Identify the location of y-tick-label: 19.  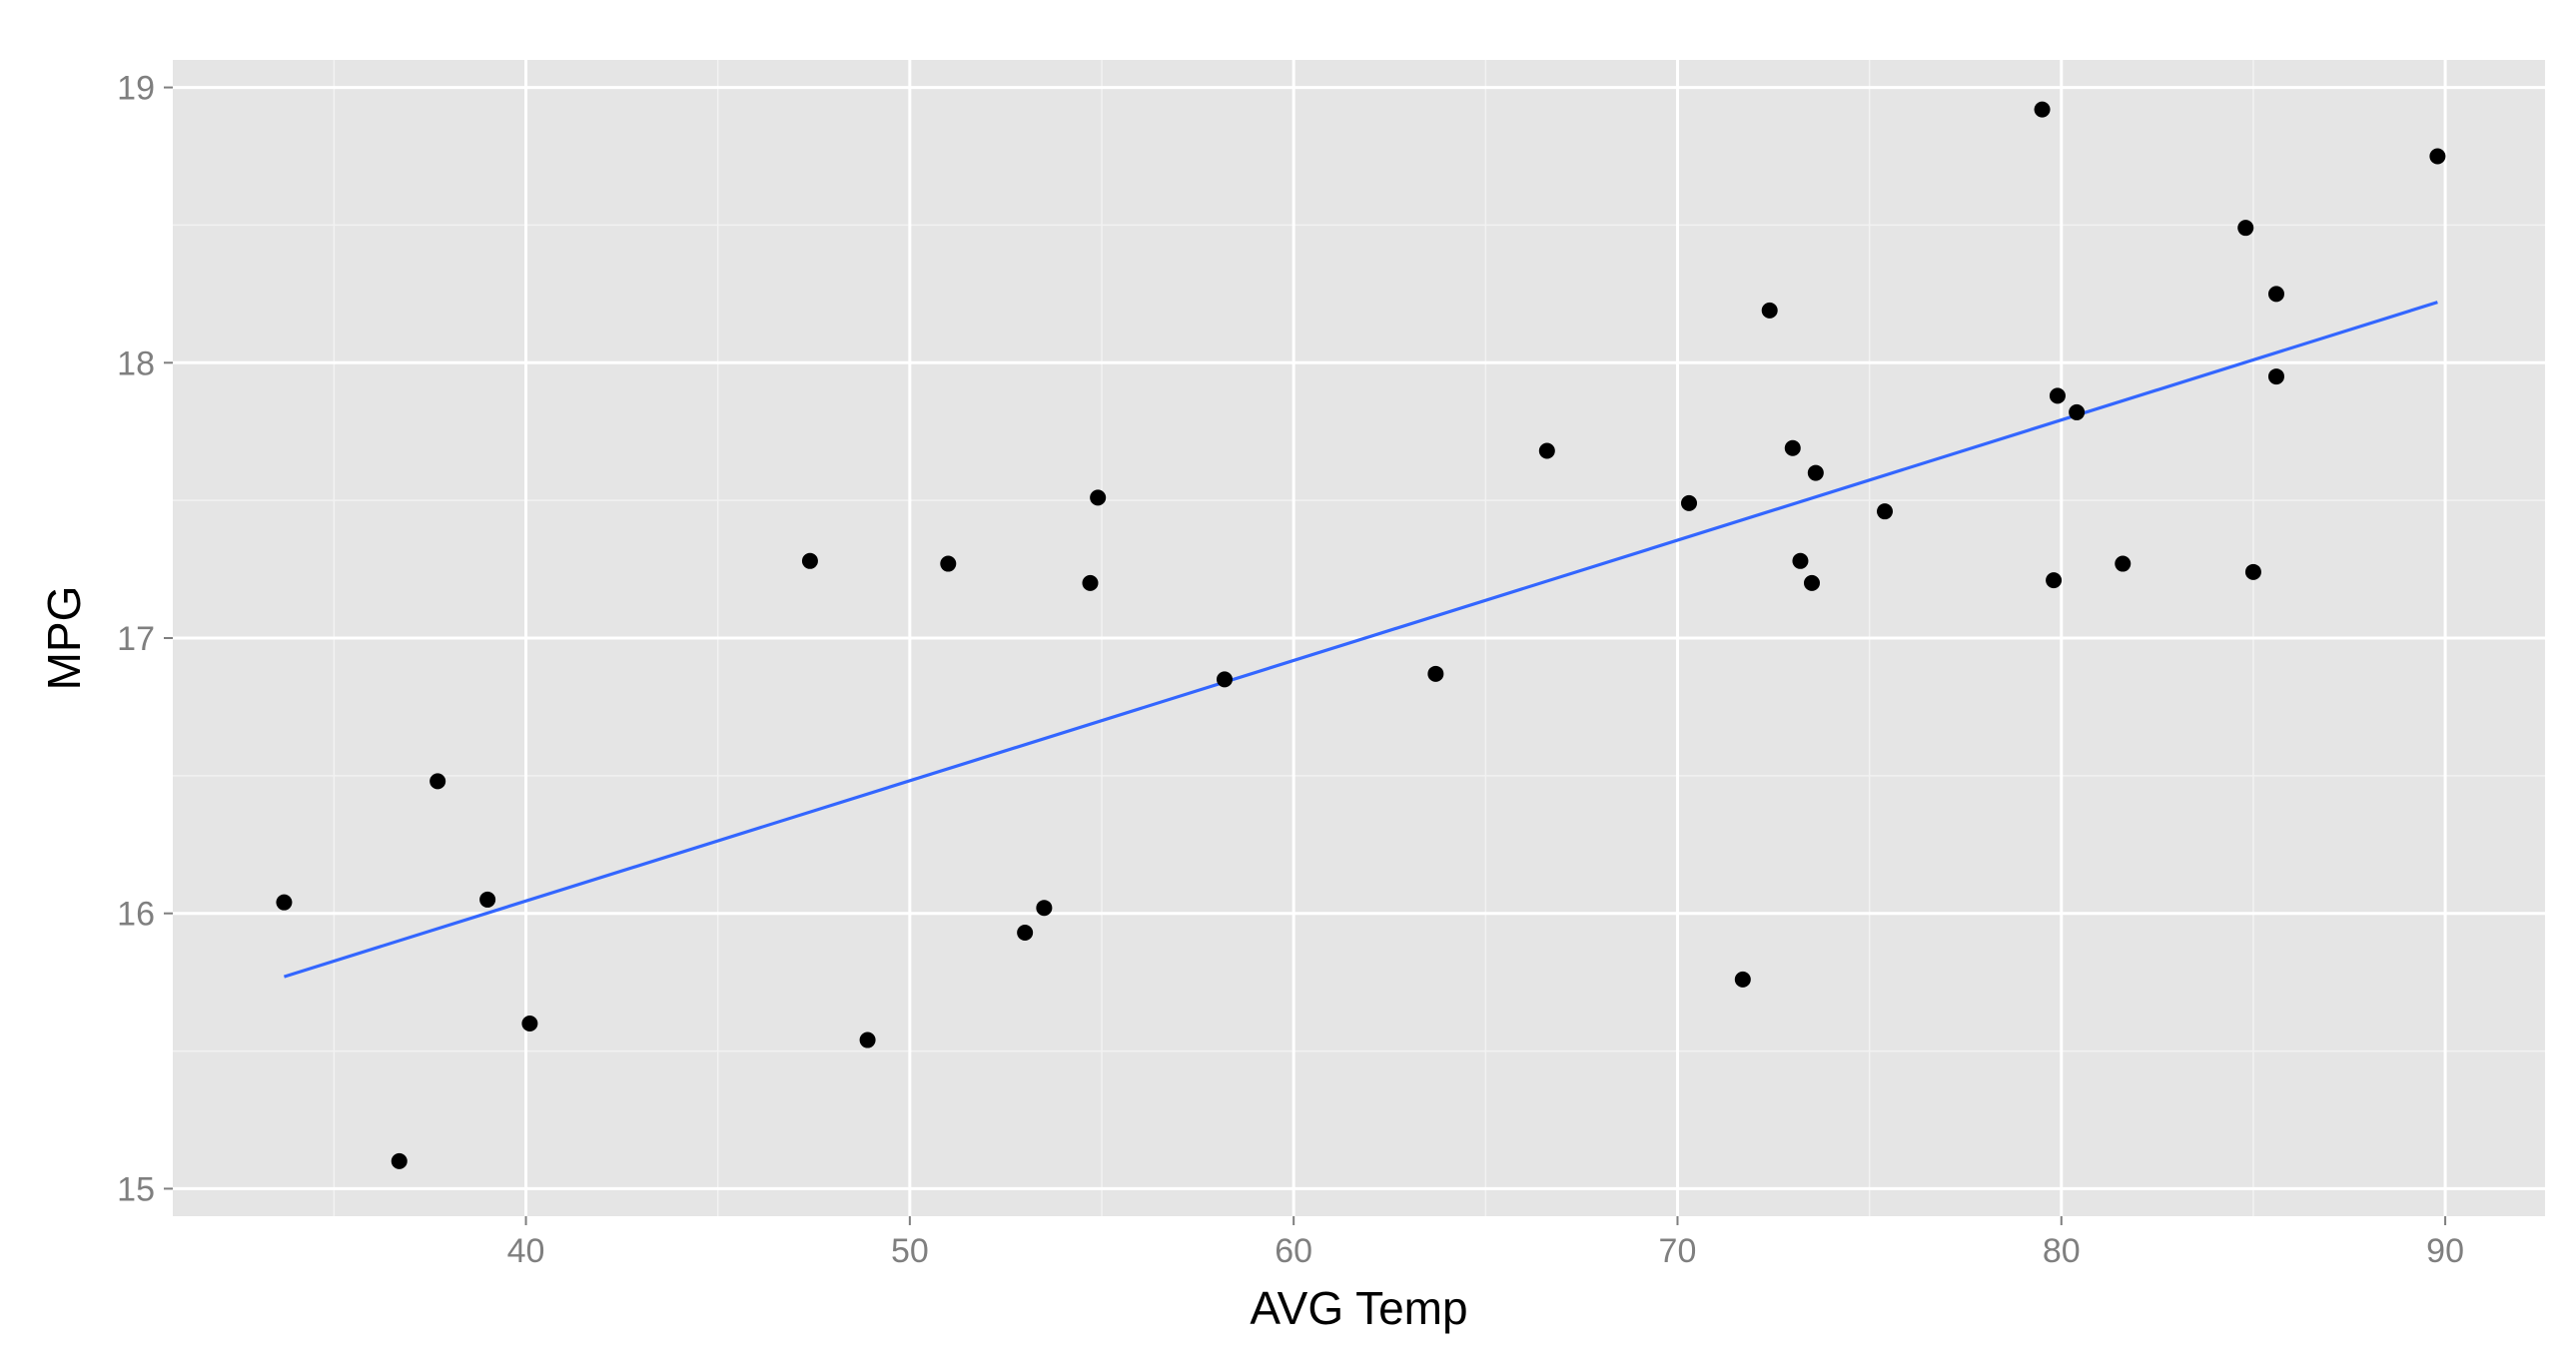
(136, 89).